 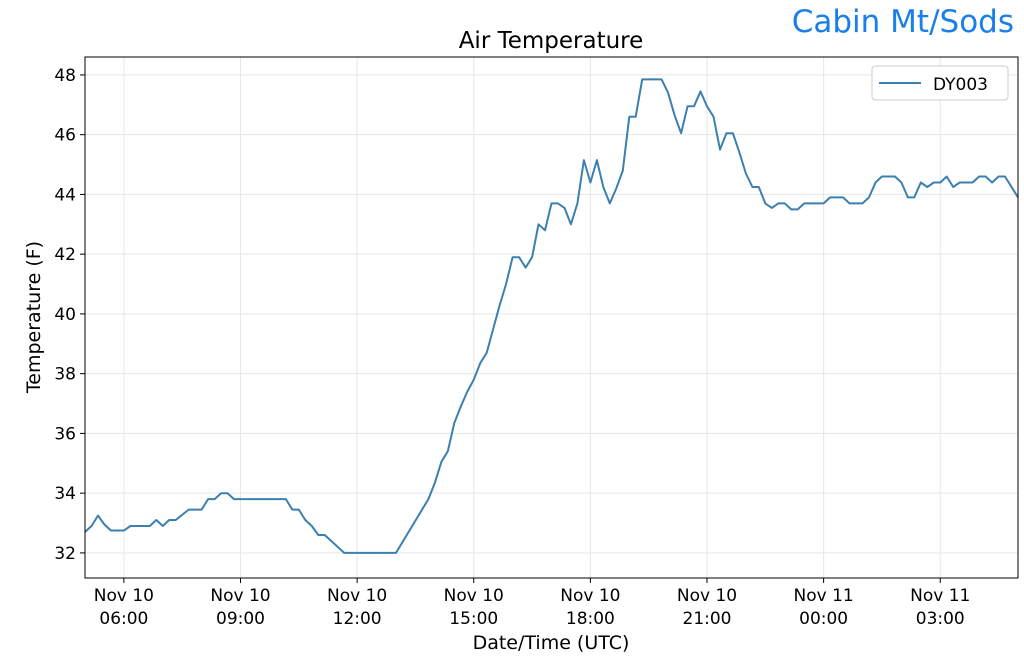 What do you see at coordinates (473, 619) in the screenshot?
I see `x-tick-label-time: 15:00` at bounding box center [473, 619].